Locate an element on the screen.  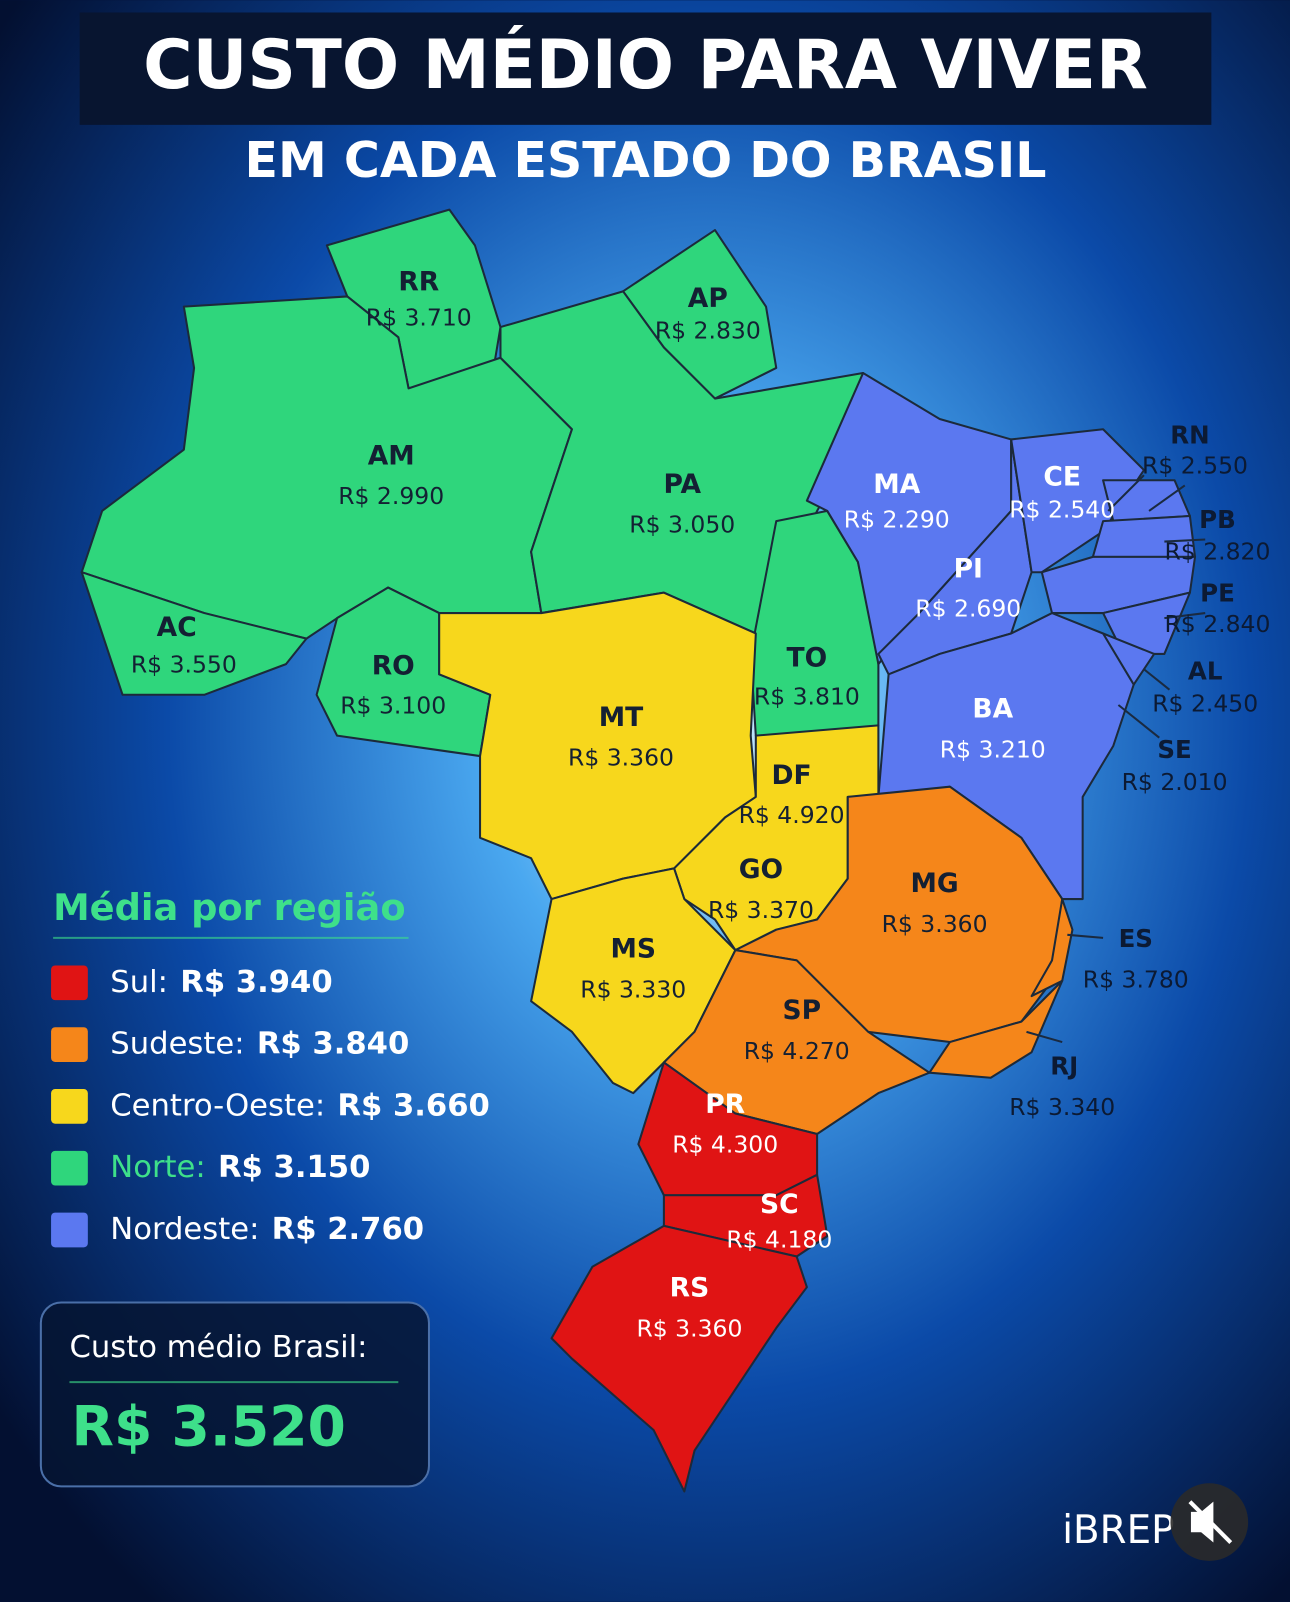
state-code: MA is located at coordinates (896, 484).